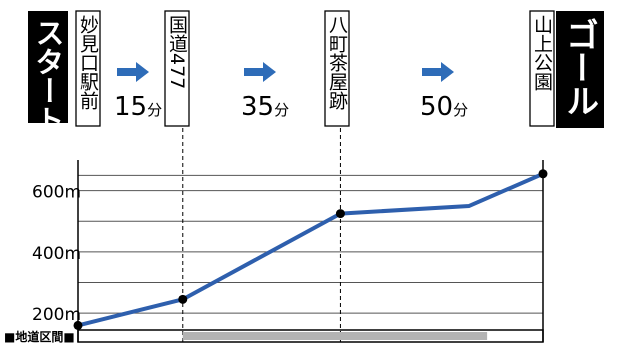 The width and height of the screenshot is (620, 346). I want to click on stop-name-label: 妙見口駅前, so click(88, 62).